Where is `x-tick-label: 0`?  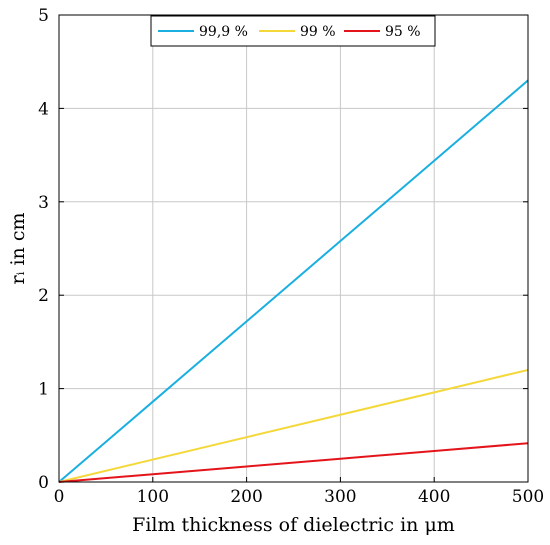
x-tick-label: 0 is located at coordinates (59, 497).